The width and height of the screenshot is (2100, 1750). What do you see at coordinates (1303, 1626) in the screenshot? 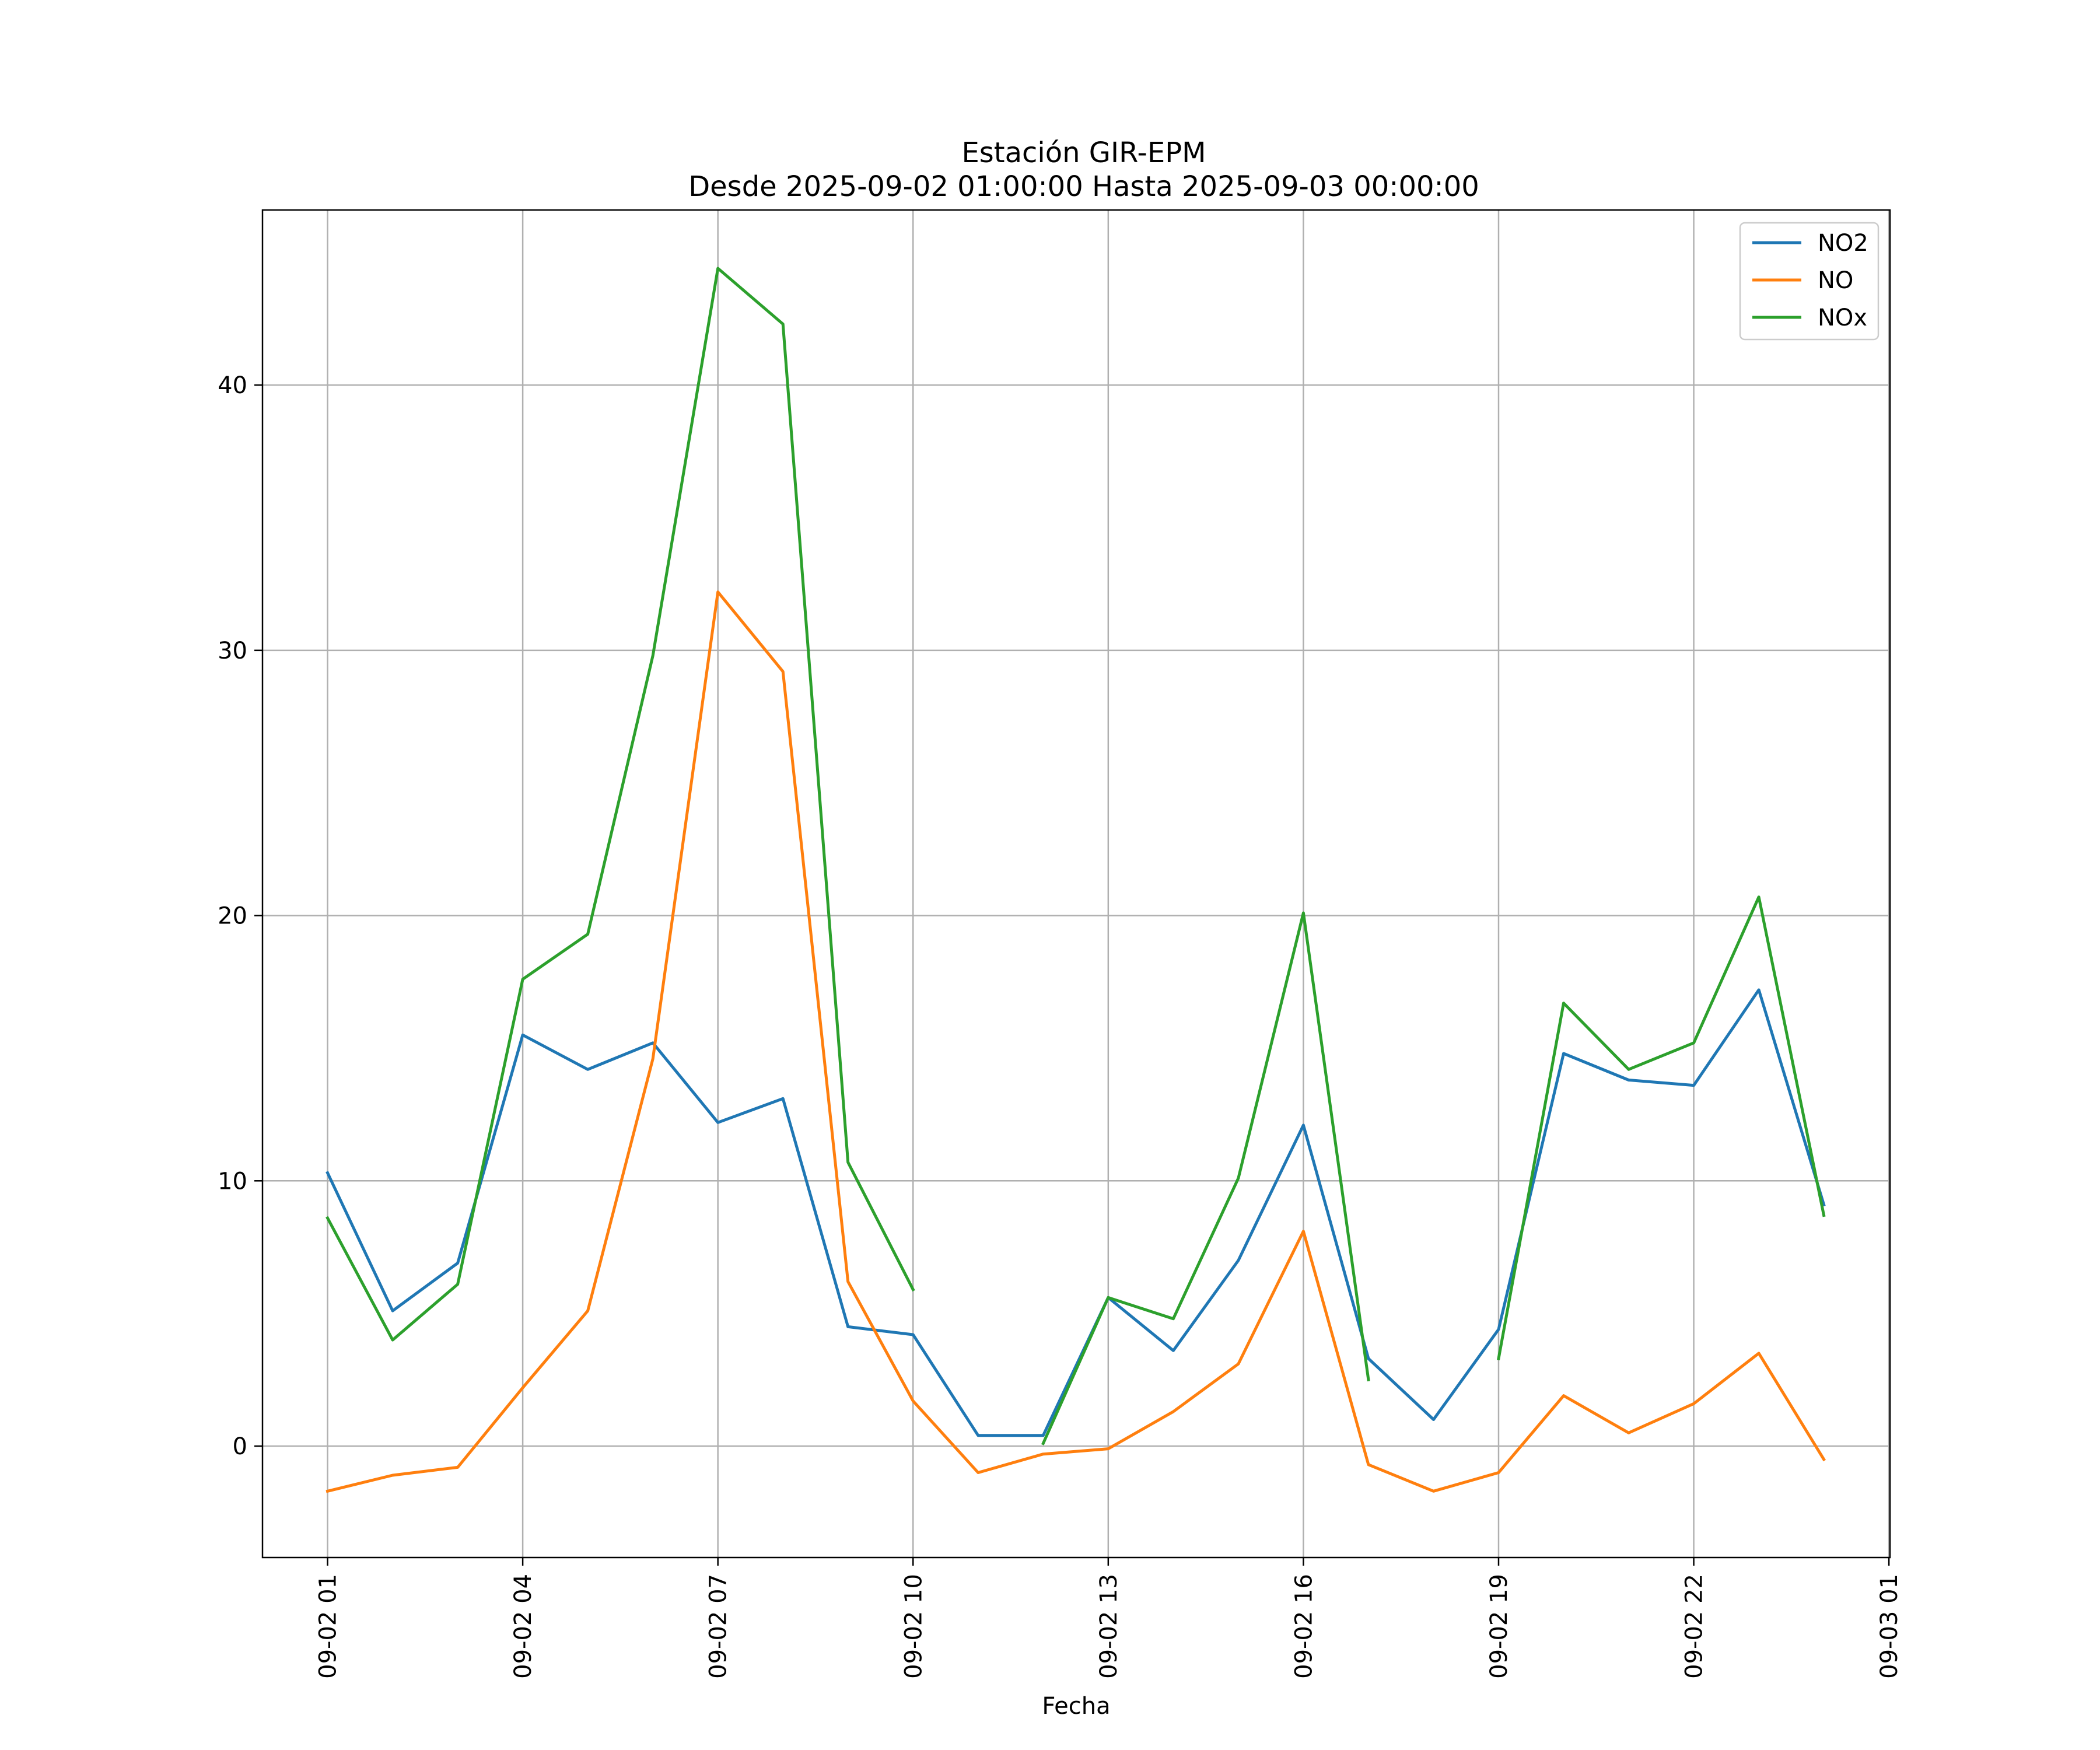
I see `x-tick-label: 09-02 16` at bounding box center [1303, 1626].